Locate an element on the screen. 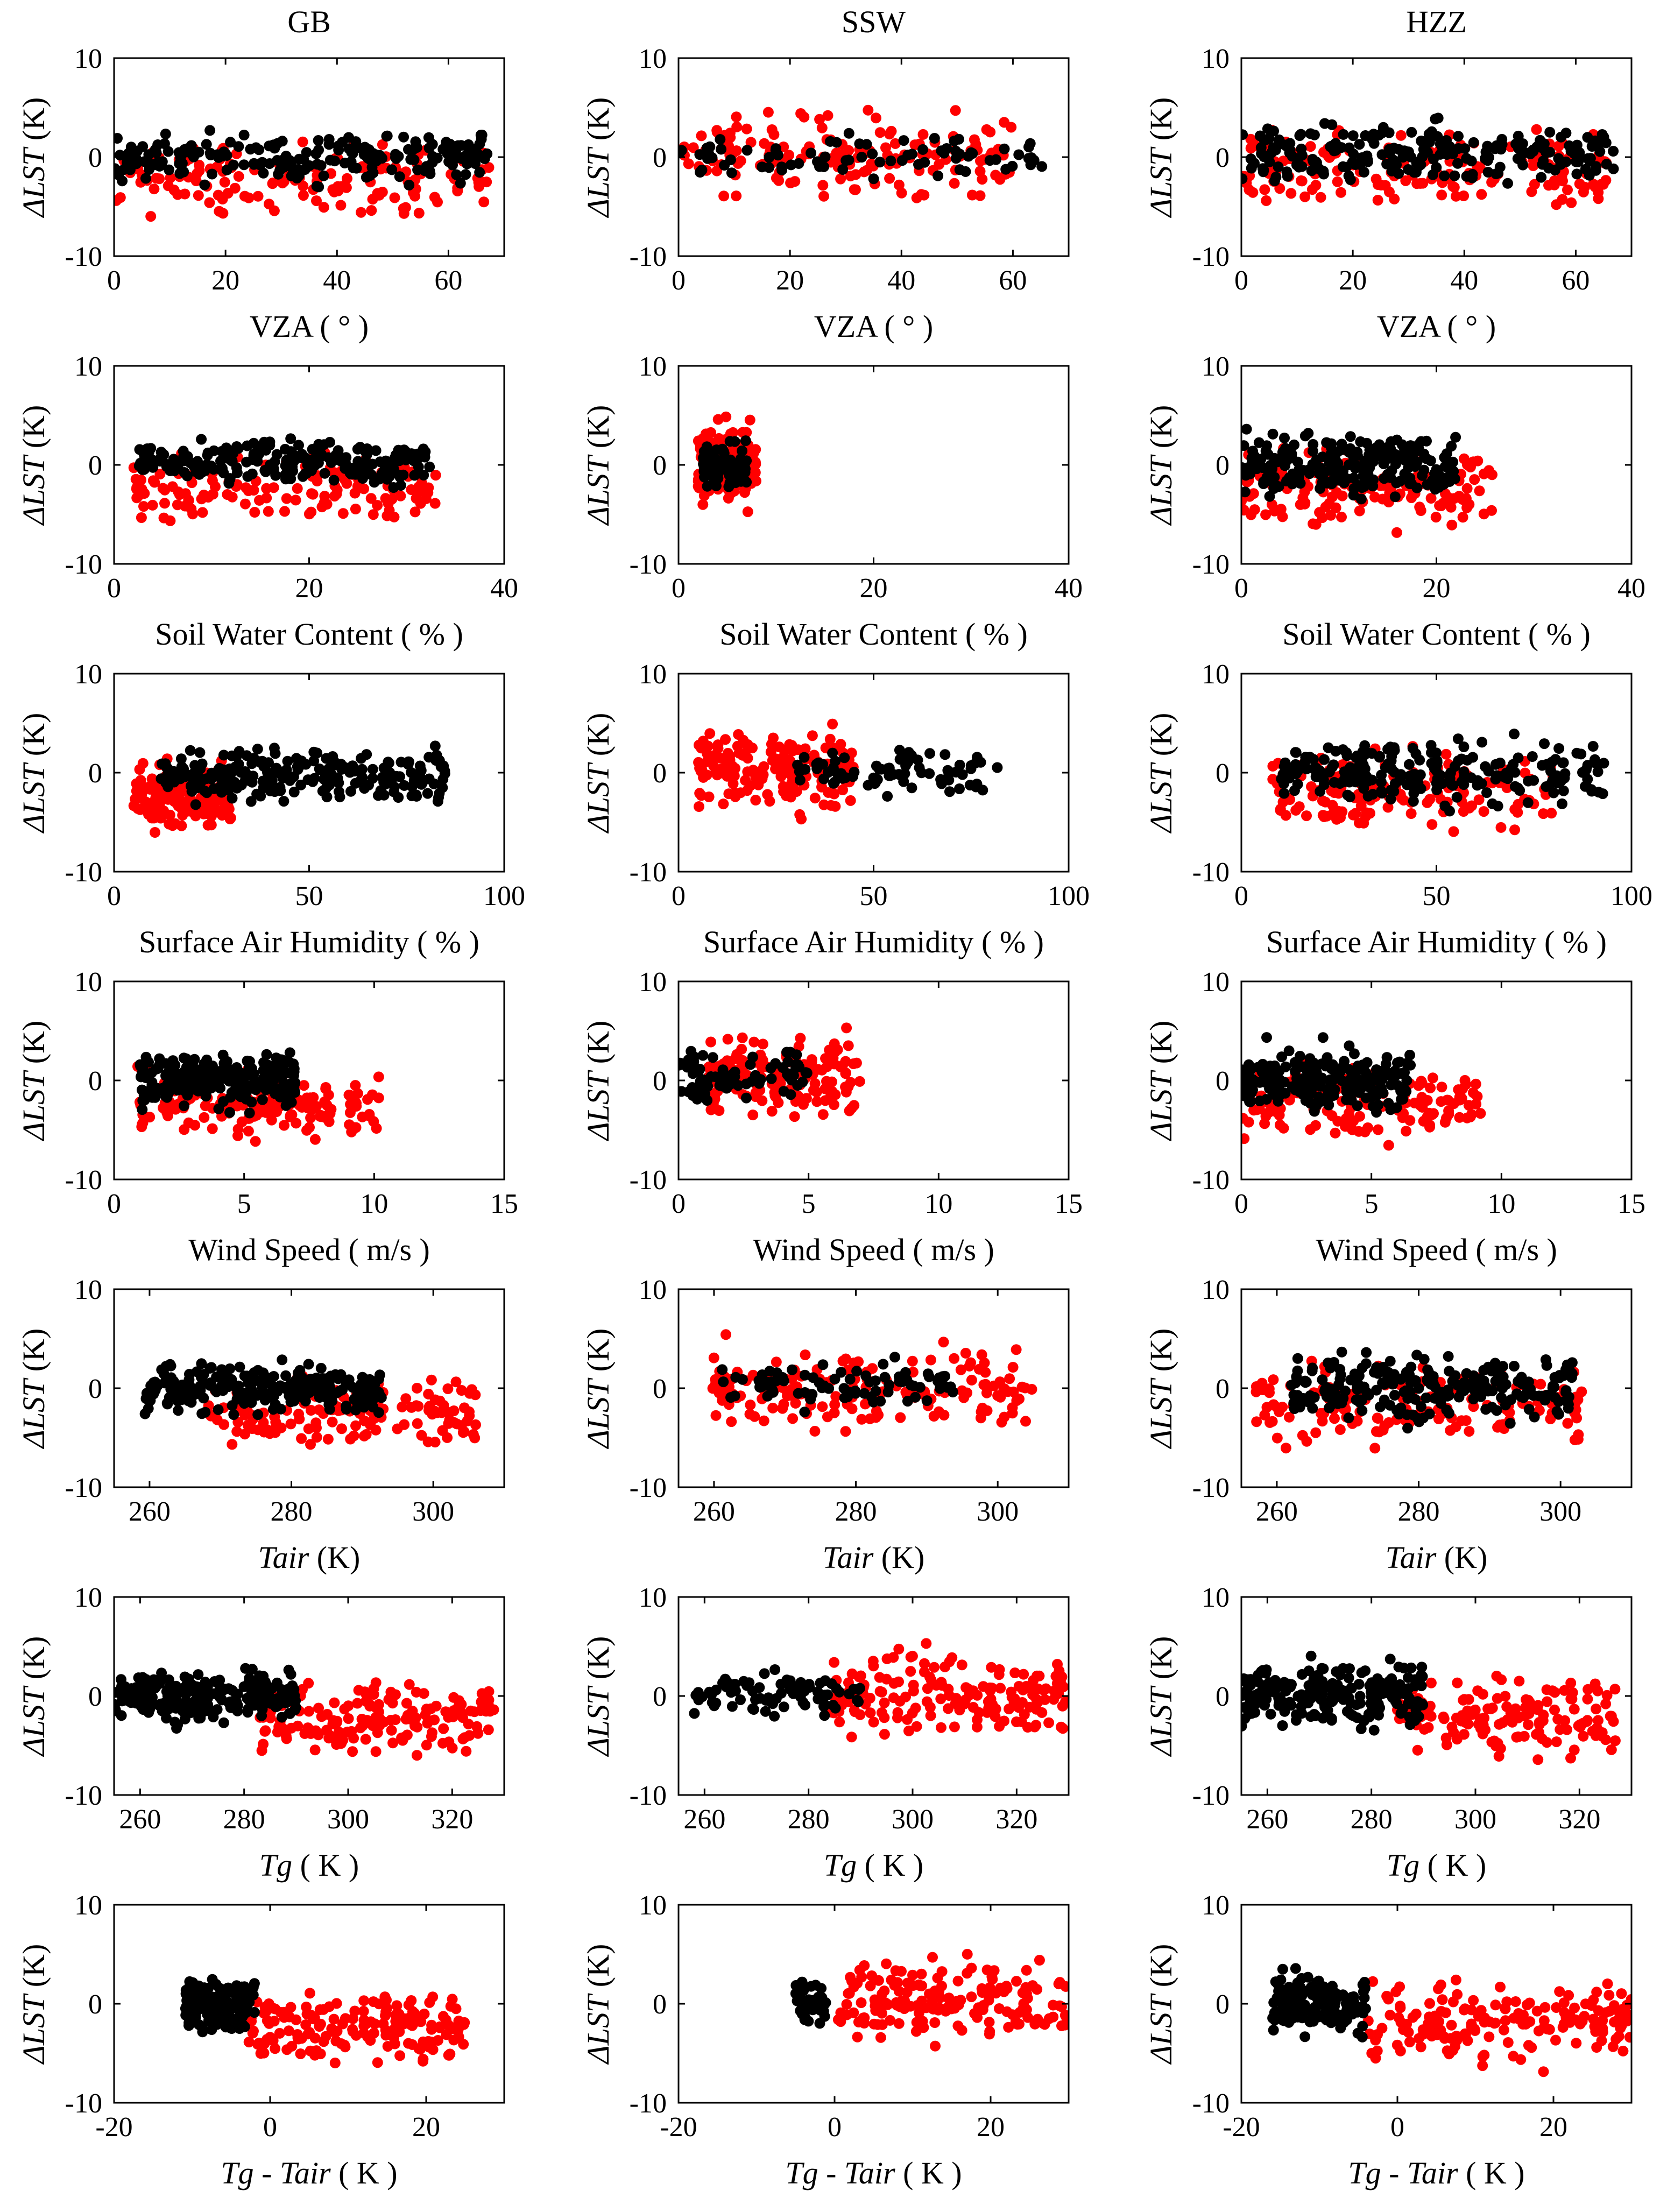  x-axis-label: Surface Air Humidity ( % ) is located at coordinates (1436, 941).